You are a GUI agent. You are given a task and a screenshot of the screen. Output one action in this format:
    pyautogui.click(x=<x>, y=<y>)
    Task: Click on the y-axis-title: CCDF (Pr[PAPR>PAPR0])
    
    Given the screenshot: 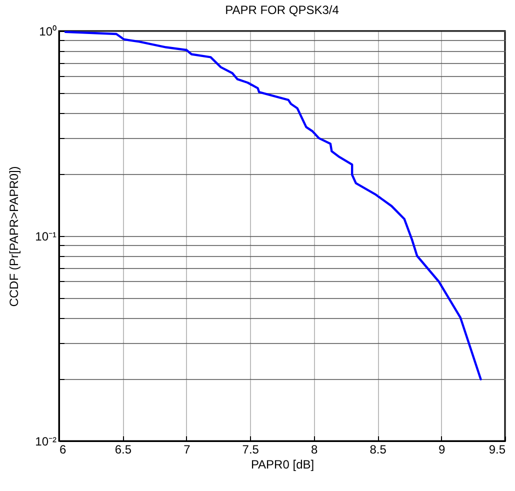 What is the action you would take?
    pyautogui.click(x=14, y=236)
    